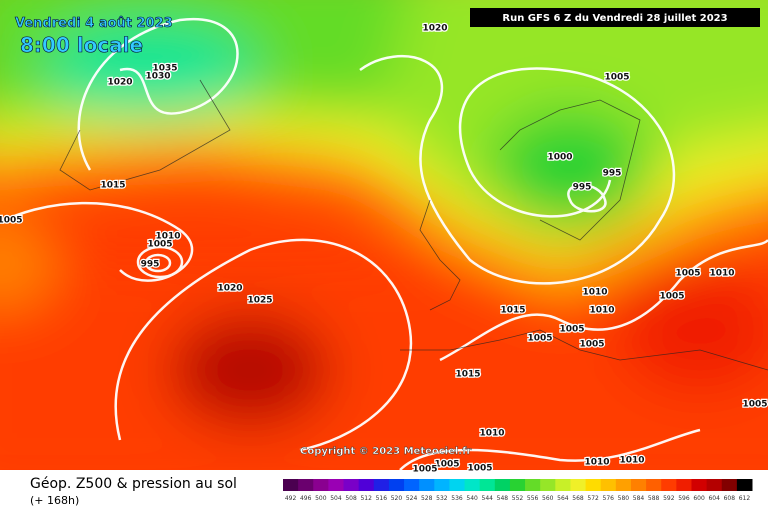 The width and height of the screenshot is (768, 512). What do you see at coordinates (366, 498) in the screenshot?
I see `colorbar-label: 512` at bounding box center [366, 498].